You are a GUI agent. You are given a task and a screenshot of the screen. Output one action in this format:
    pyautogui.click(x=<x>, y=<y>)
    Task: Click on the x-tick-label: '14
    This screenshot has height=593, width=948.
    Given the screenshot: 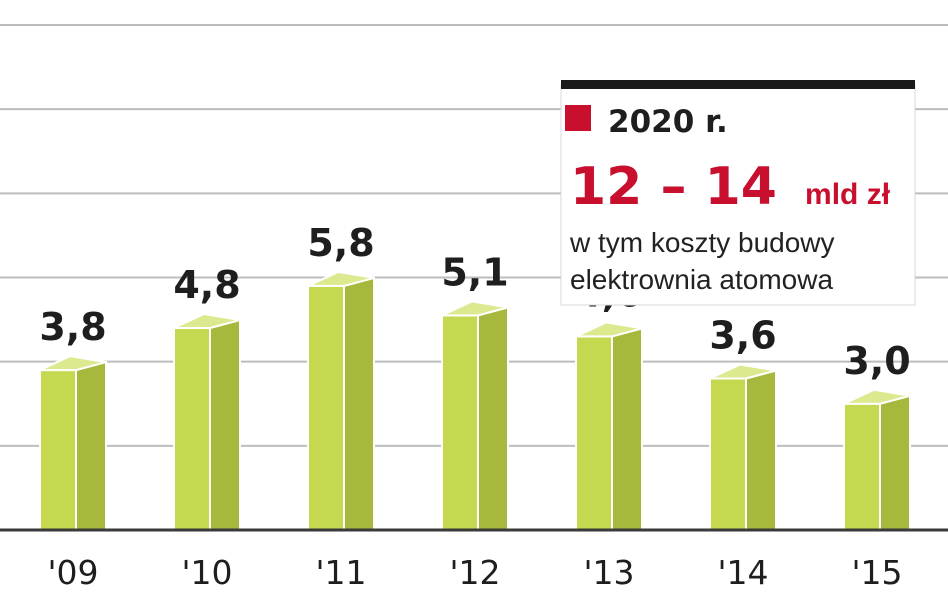 What is the action you would take?
    pyautogui.click(x=742, y=572)
    